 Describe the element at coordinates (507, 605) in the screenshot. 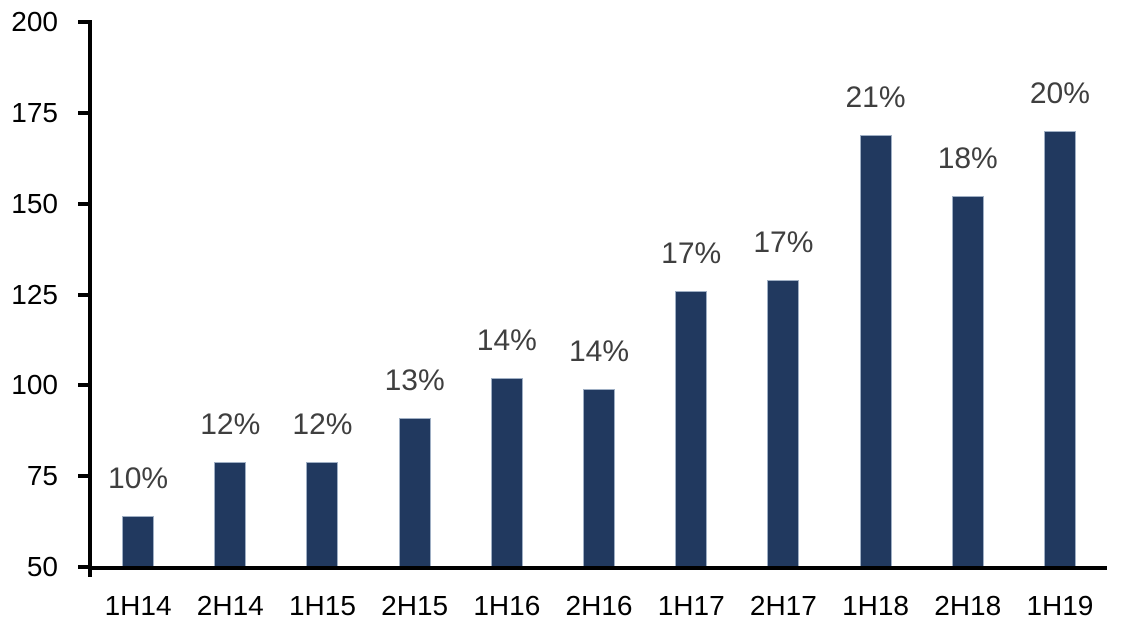

I see `x-category-label: 1H16` at that location.